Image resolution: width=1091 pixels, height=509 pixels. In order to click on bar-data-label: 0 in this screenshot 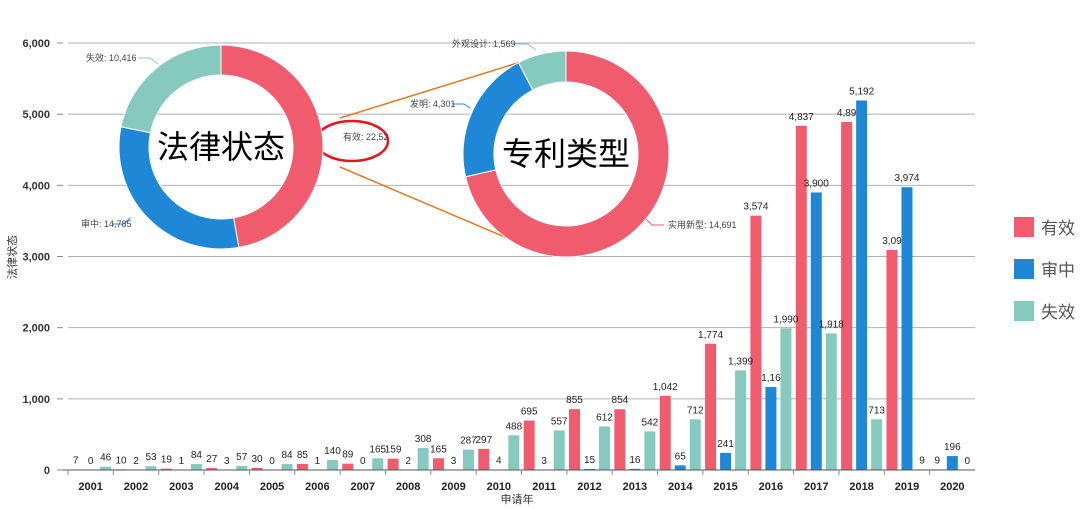, I will do `click(363, 461)`.